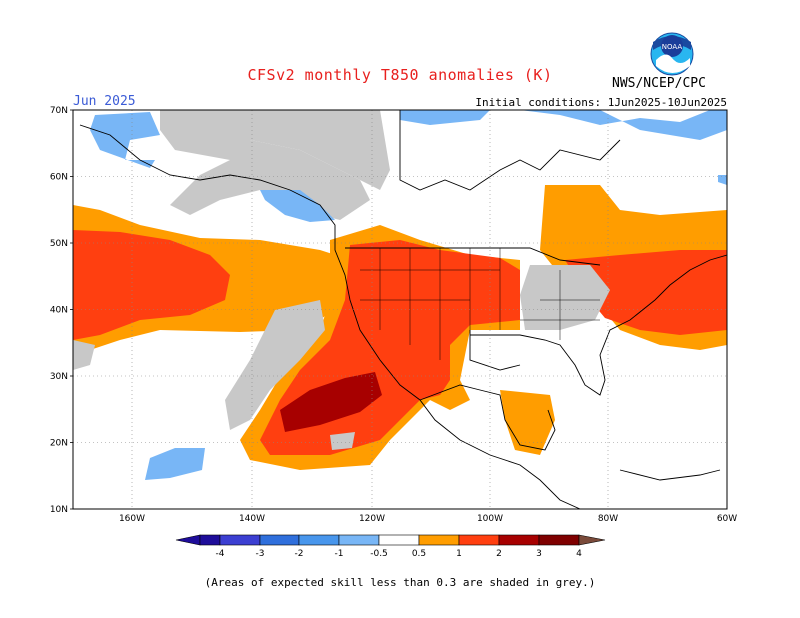 This screenshot has width=800, height=618. What do you see at coordinates (339, 554) in the screenshot?
I see `legend-tick-label: -1` at bounding box center [339, 554].